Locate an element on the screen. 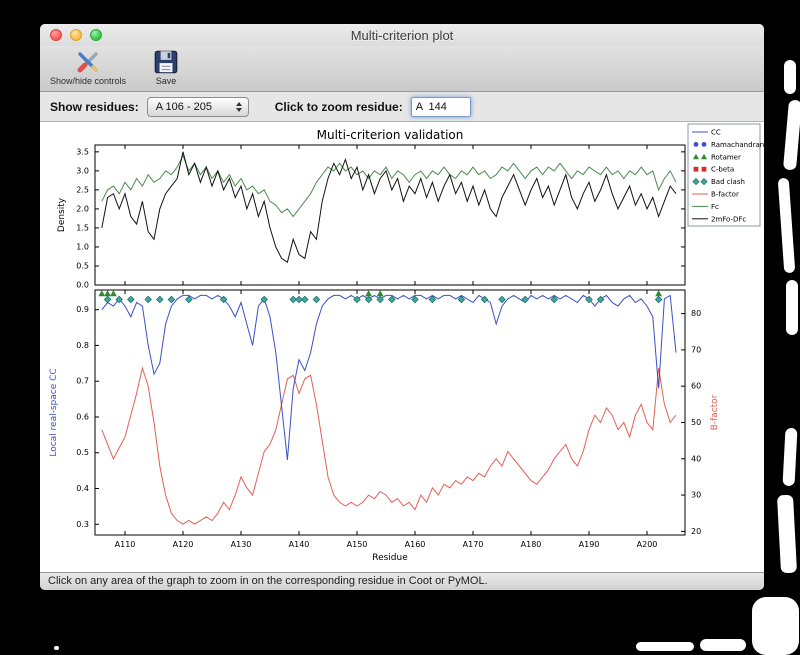  zoom-window-button is located at coordinates (96, 35).